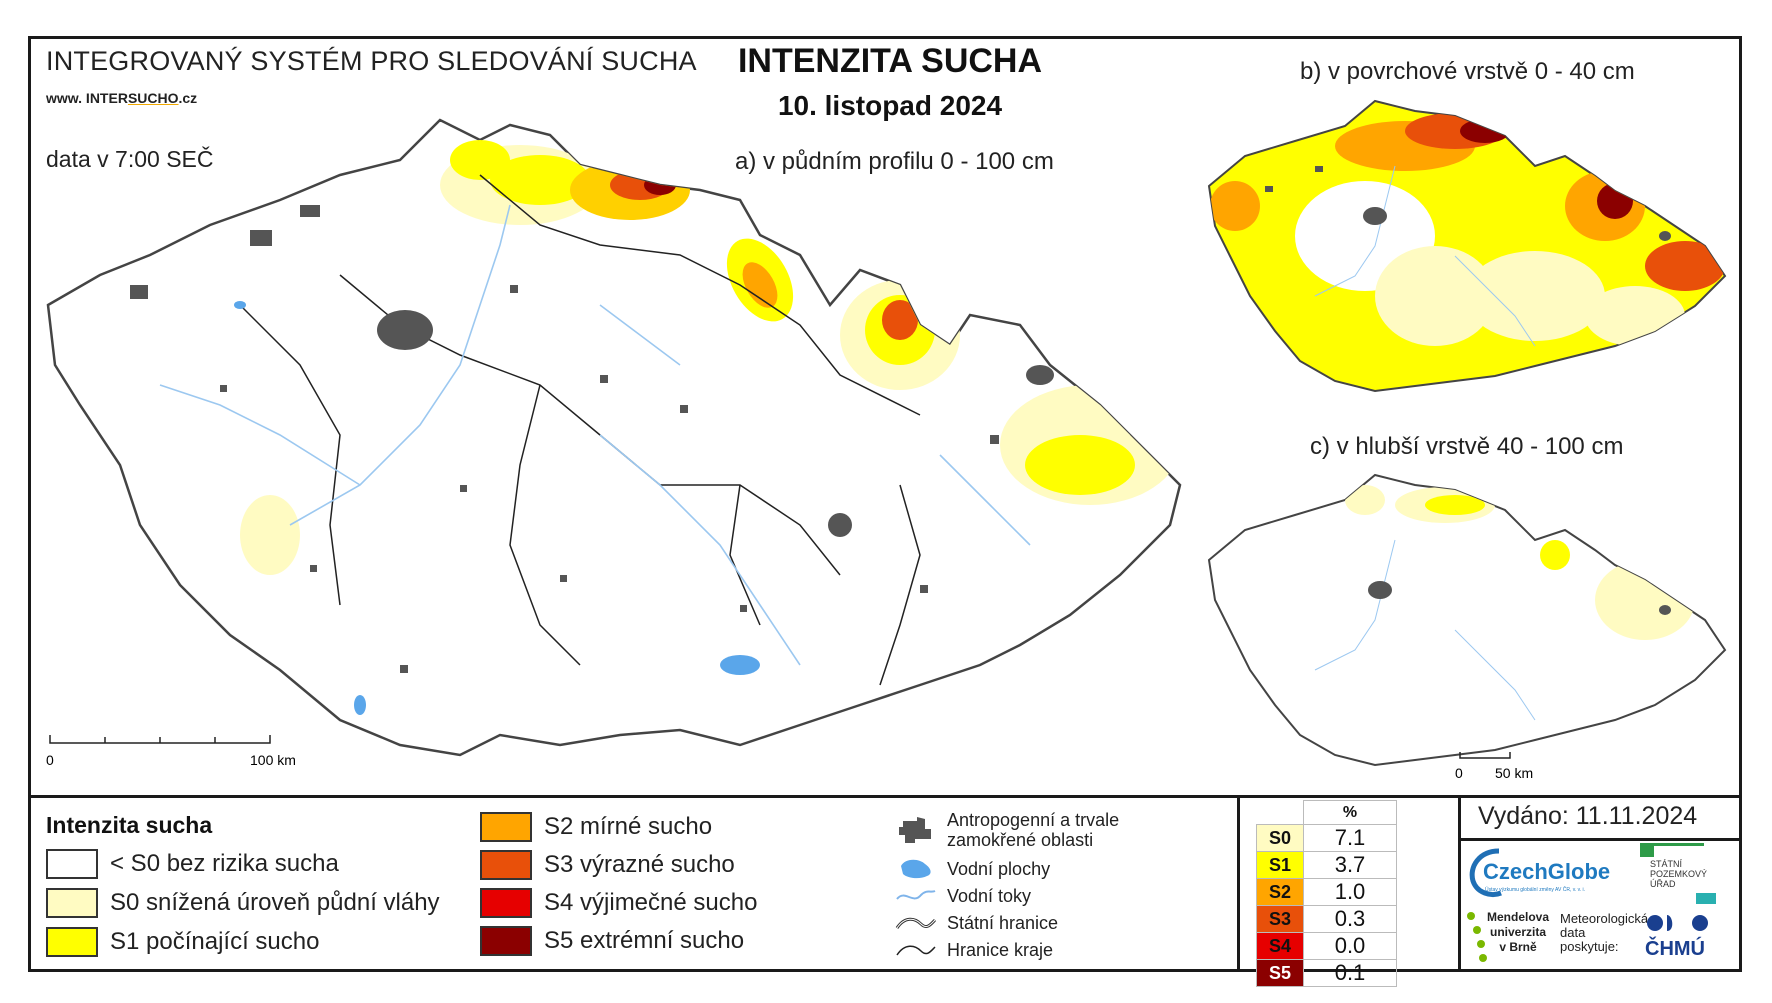  Describe the element at coordinates (506, 865) in the screenshot. I see `swatch-s3` at that location.